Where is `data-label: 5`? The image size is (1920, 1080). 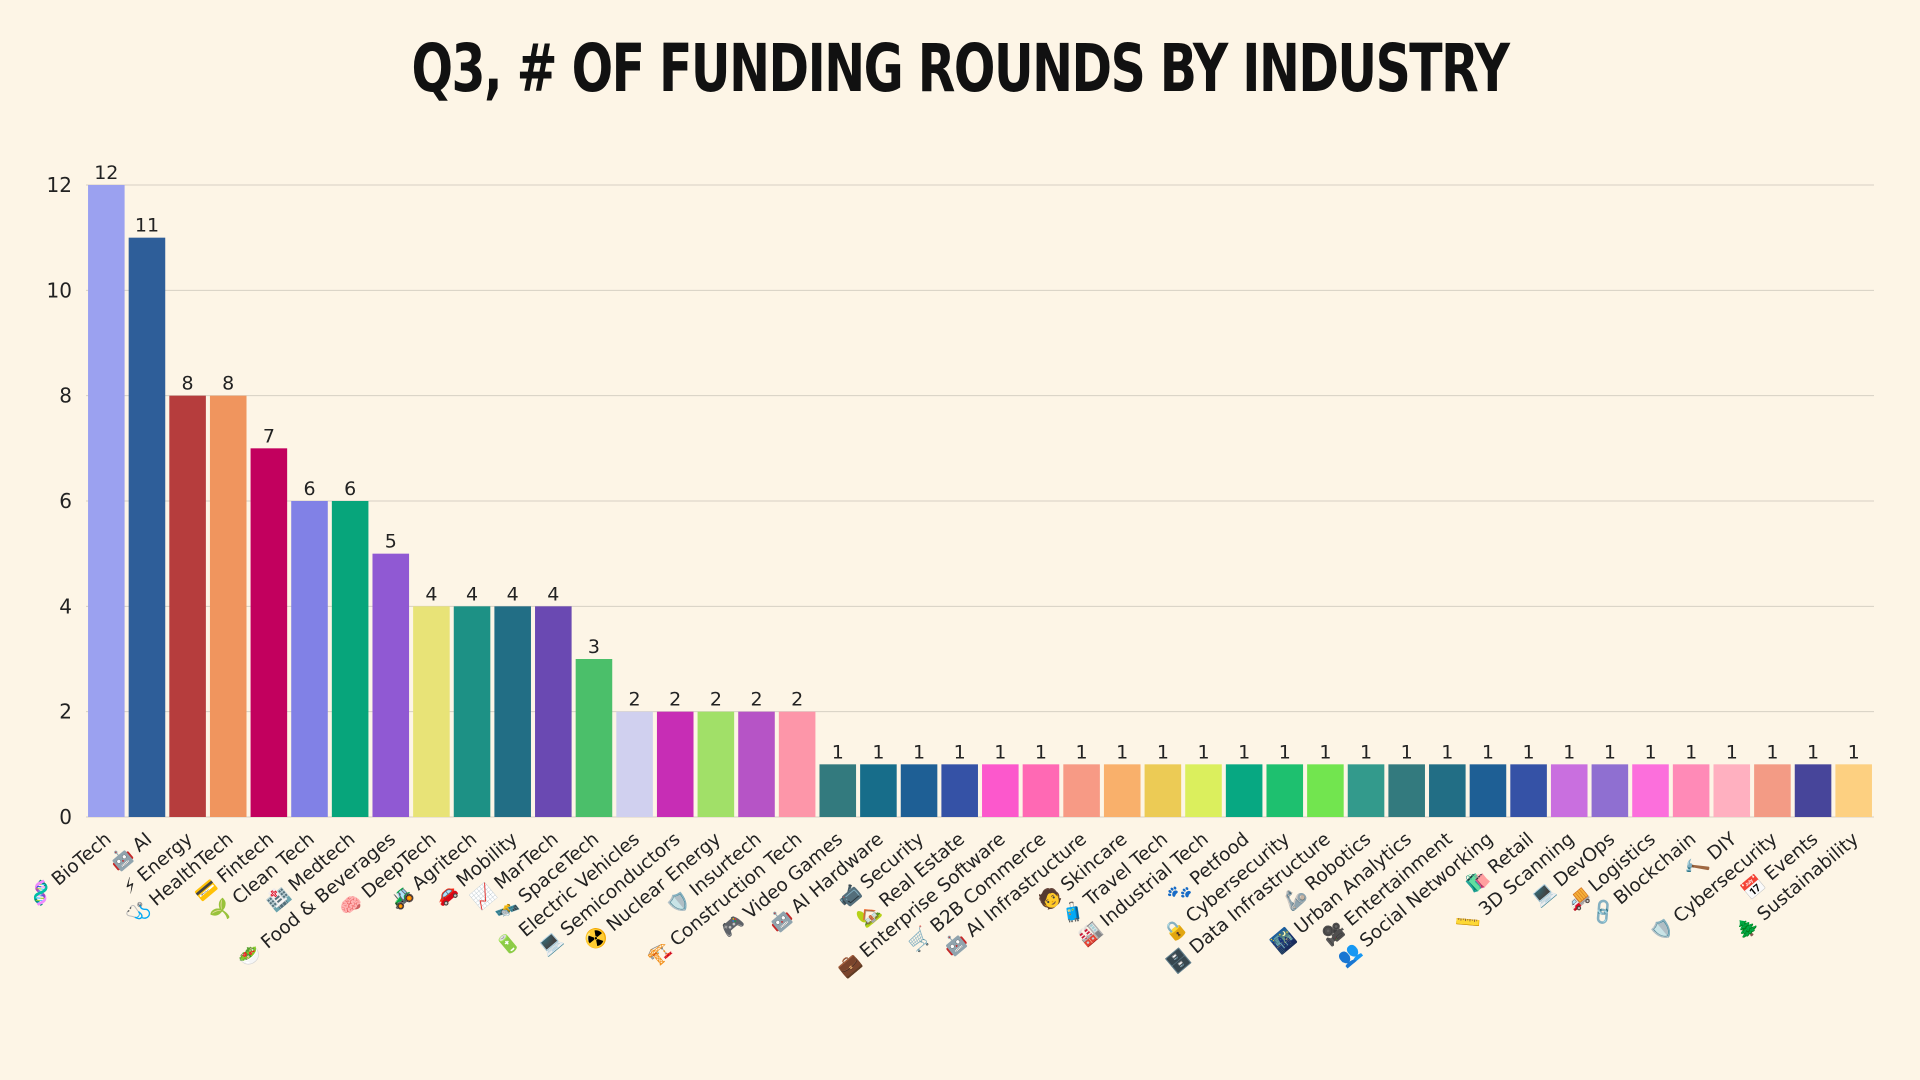 data-label: 5 is located at coordinates (391, 542).